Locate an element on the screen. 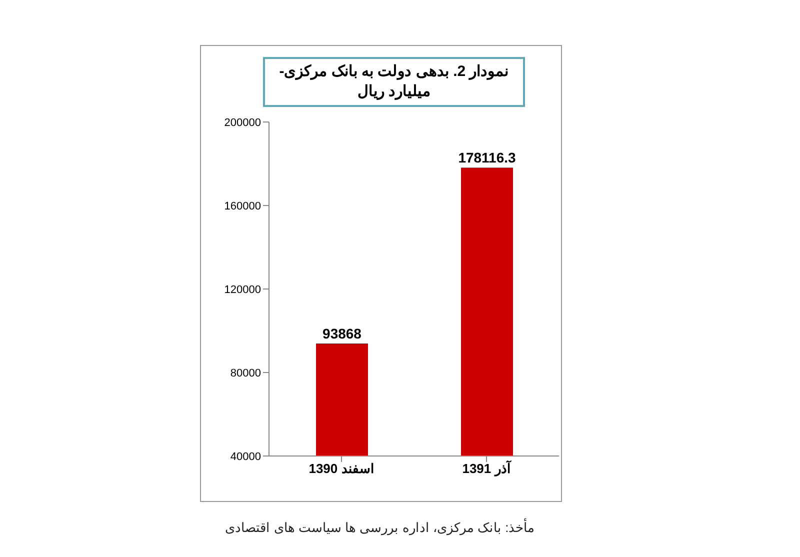 The height and width of the screenshot is (557, 800). y-tick-label: 80000 is located at coordinates (245, 373).